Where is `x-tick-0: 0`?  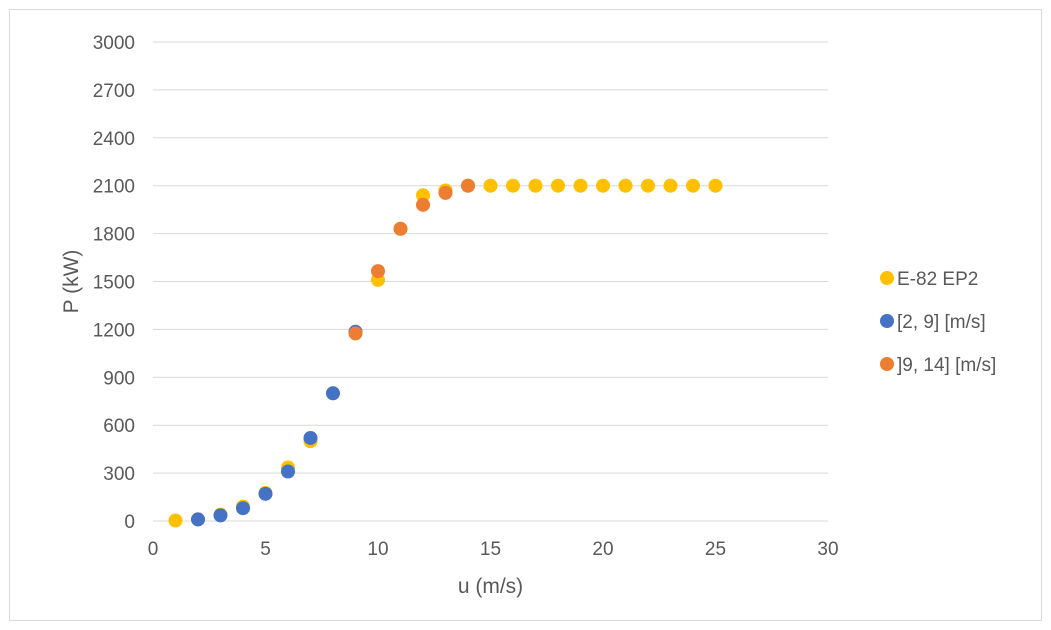
x-tick-0: 0 is located at coordinates (153, 549).